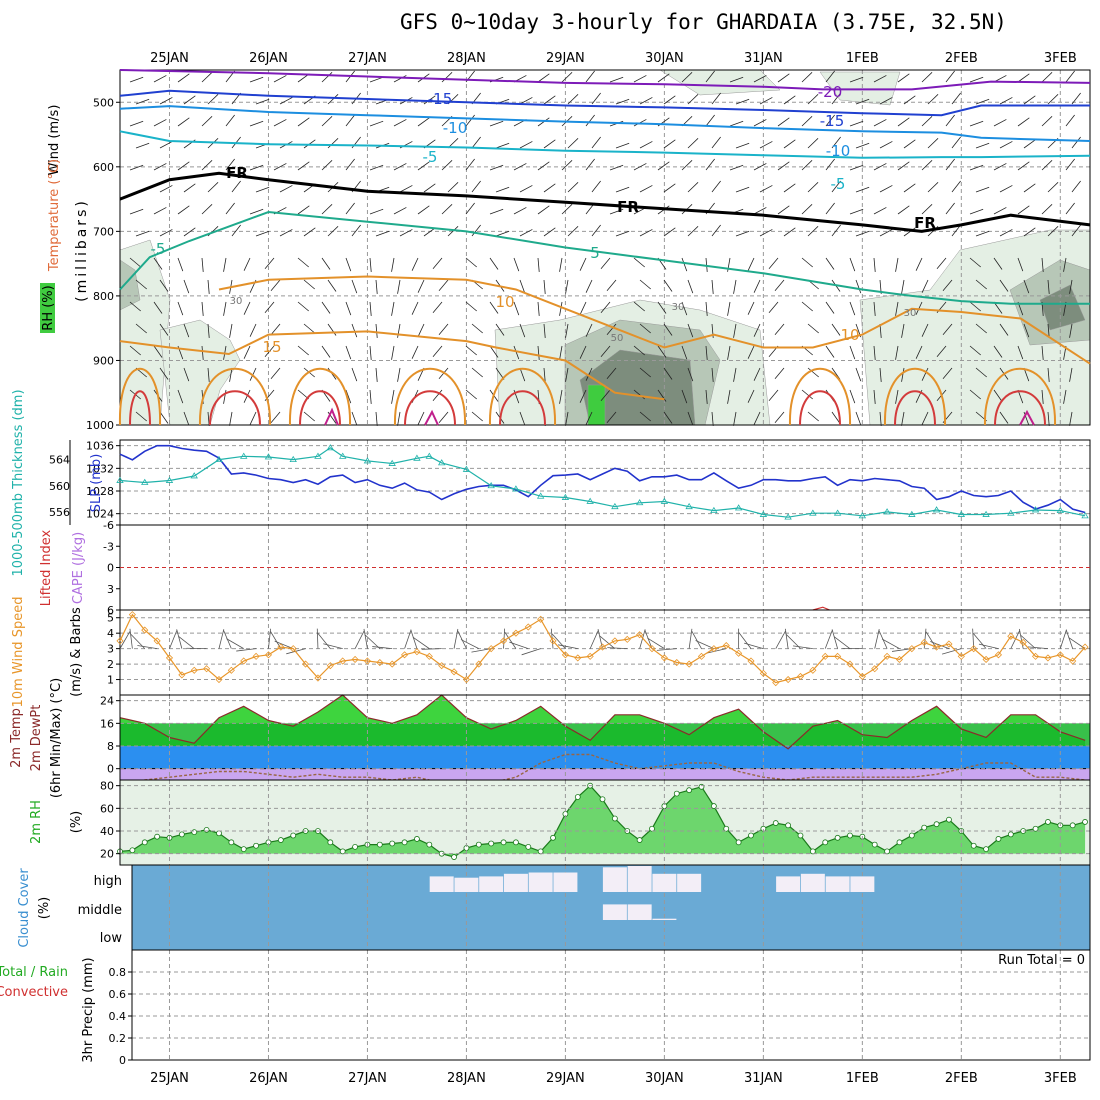  Describe the element at coordinates (18, 482) in the screenshot. I see `thickness-axis-label: 1000-500mb Thickness (dm)` at that location.